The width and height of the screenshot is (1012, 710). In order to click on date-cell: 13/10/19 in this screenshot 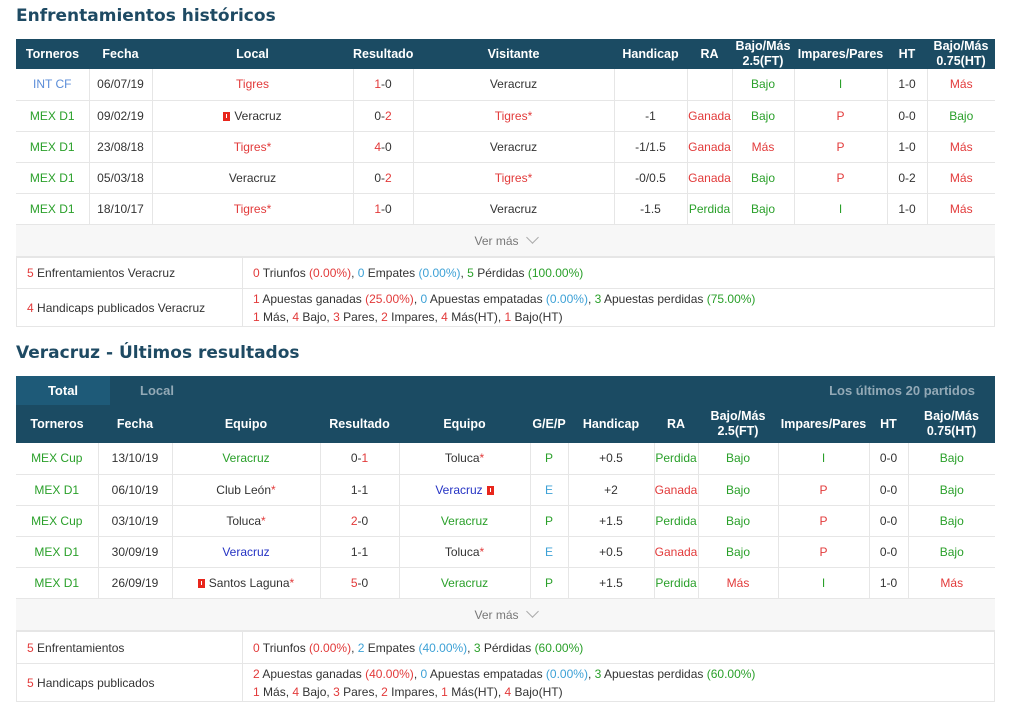, I will do `click(135, 459)`.